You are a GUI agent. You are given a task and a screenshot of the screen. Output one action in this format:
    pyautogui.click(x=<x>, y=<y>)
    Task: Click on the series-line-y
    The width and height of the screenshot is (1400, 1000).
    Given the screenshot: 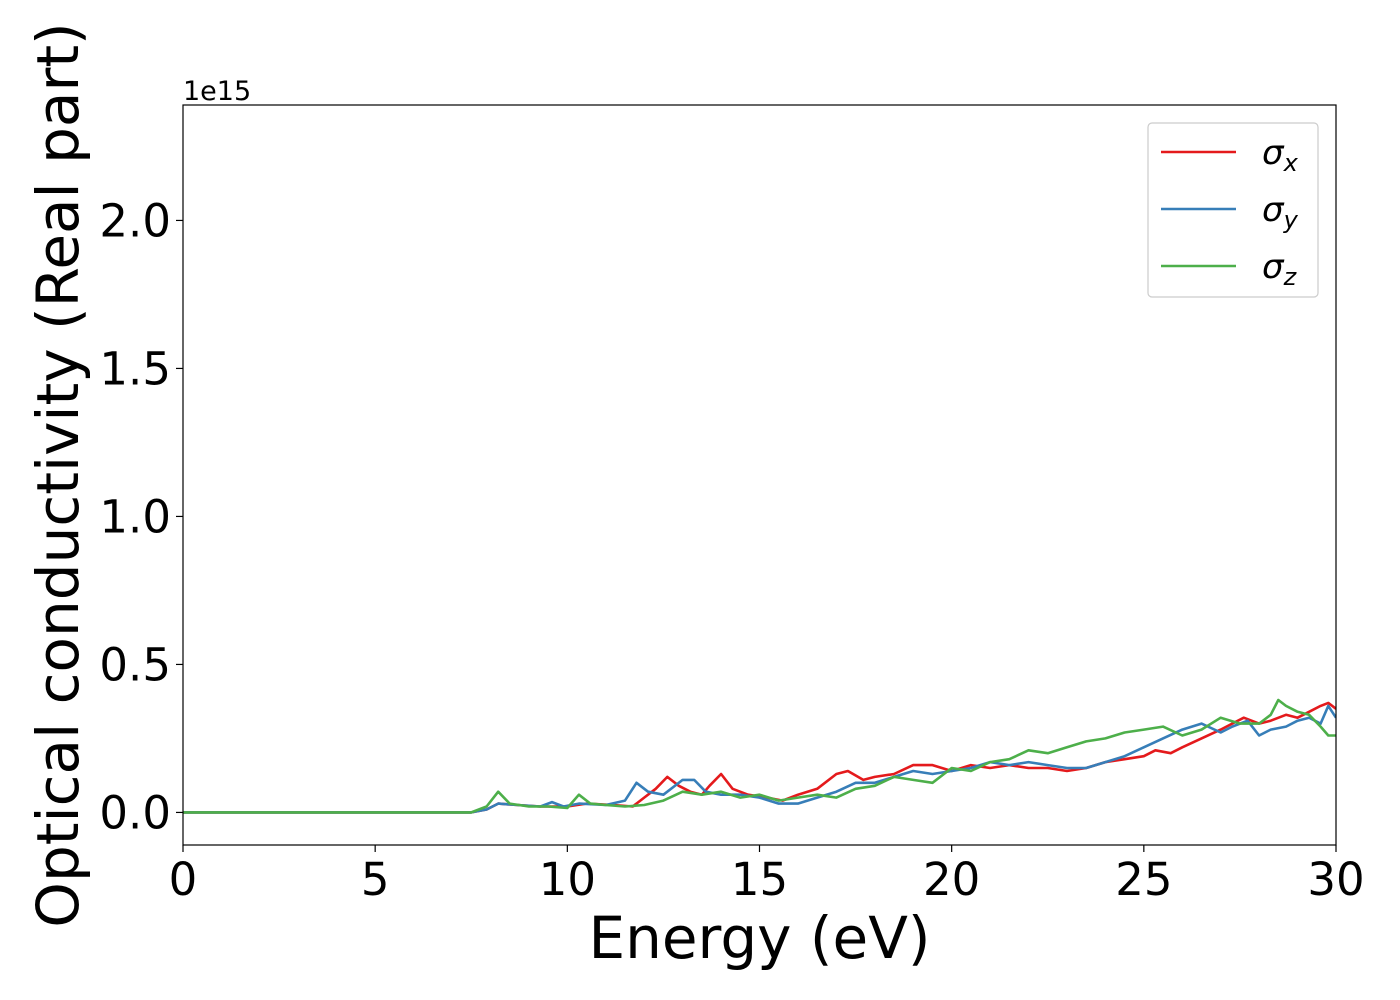 What is the action you would take?
    pyautogui.click(x=759, y=759)
    